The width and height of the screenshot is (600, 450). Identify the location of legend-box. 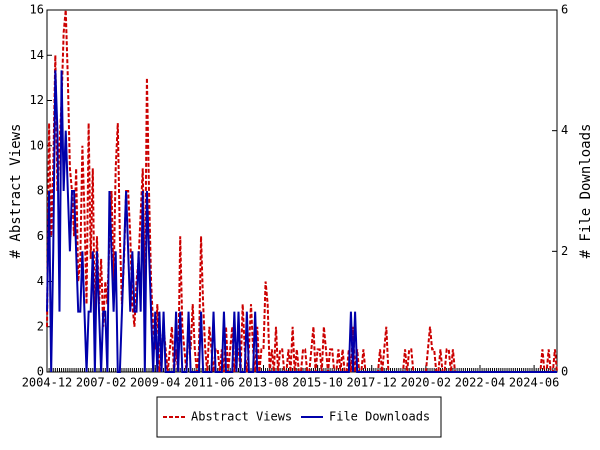
(299, 417).